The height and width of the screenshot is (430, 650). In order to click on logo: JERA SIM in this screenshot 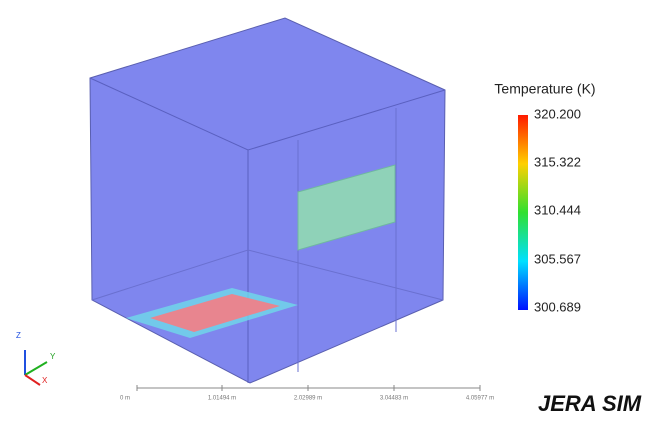, I will do `click(590, 403)`.